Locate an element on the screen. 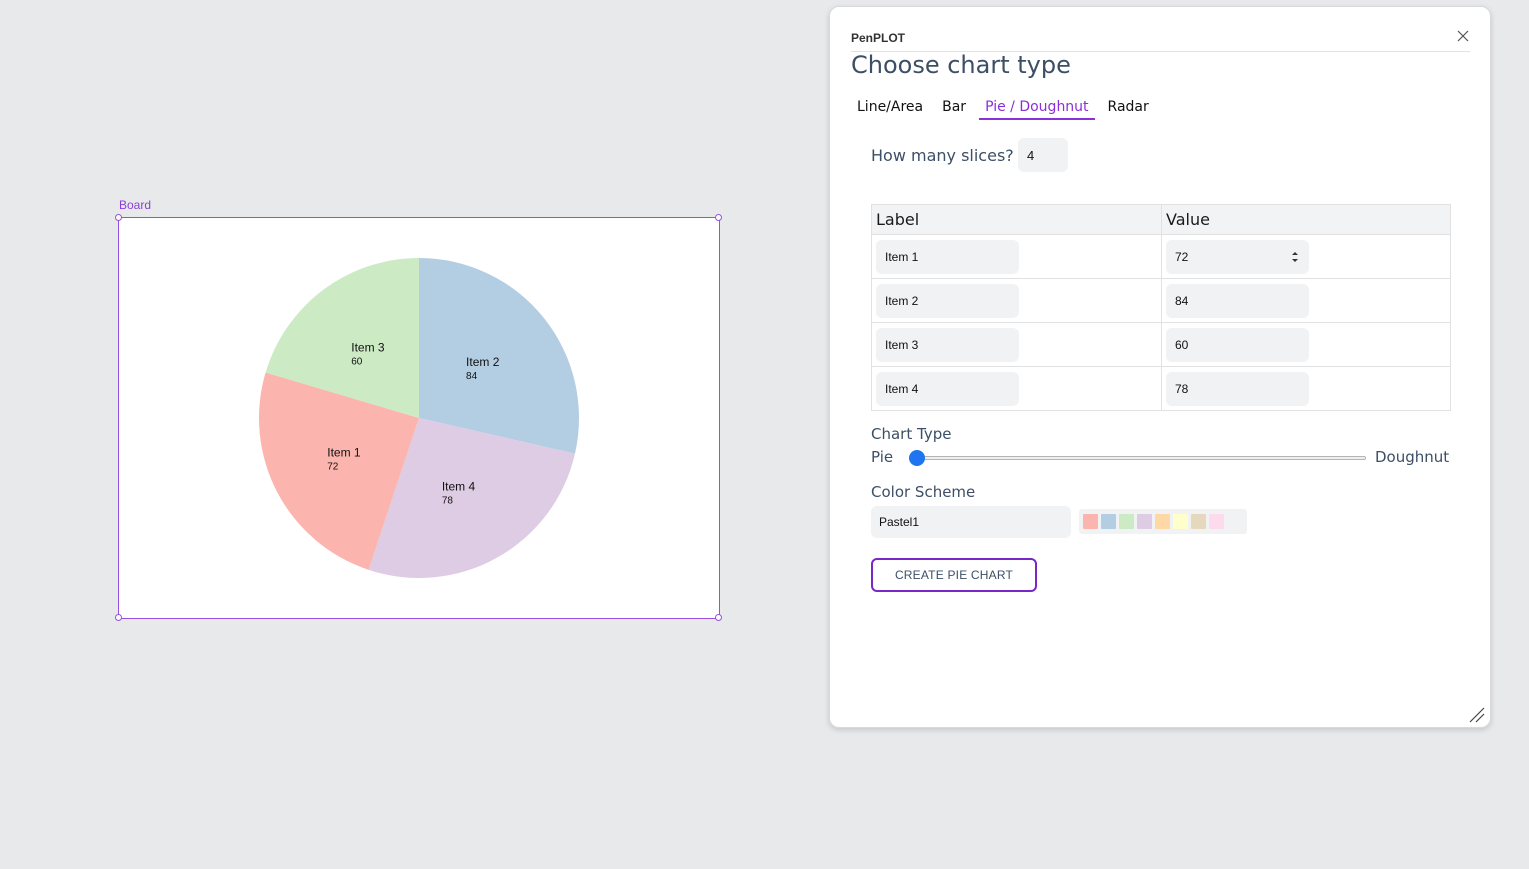 This screenshot has width=1529, height=869. slice-value-input: 60 is located at coordinates (1237, 344).